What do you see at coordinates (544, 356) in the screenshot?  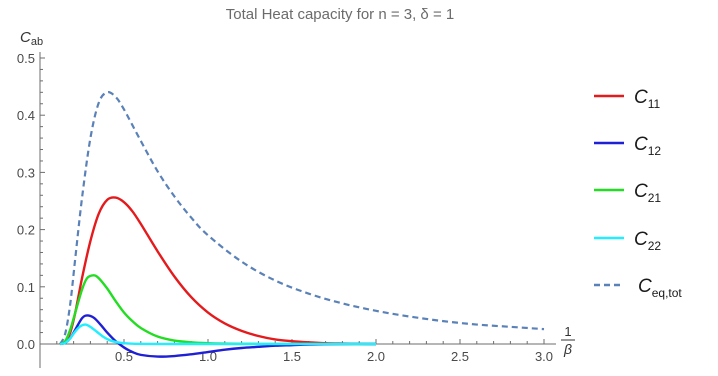 I see `x-tick-label: 3.0` at bounding box center [544, 356].